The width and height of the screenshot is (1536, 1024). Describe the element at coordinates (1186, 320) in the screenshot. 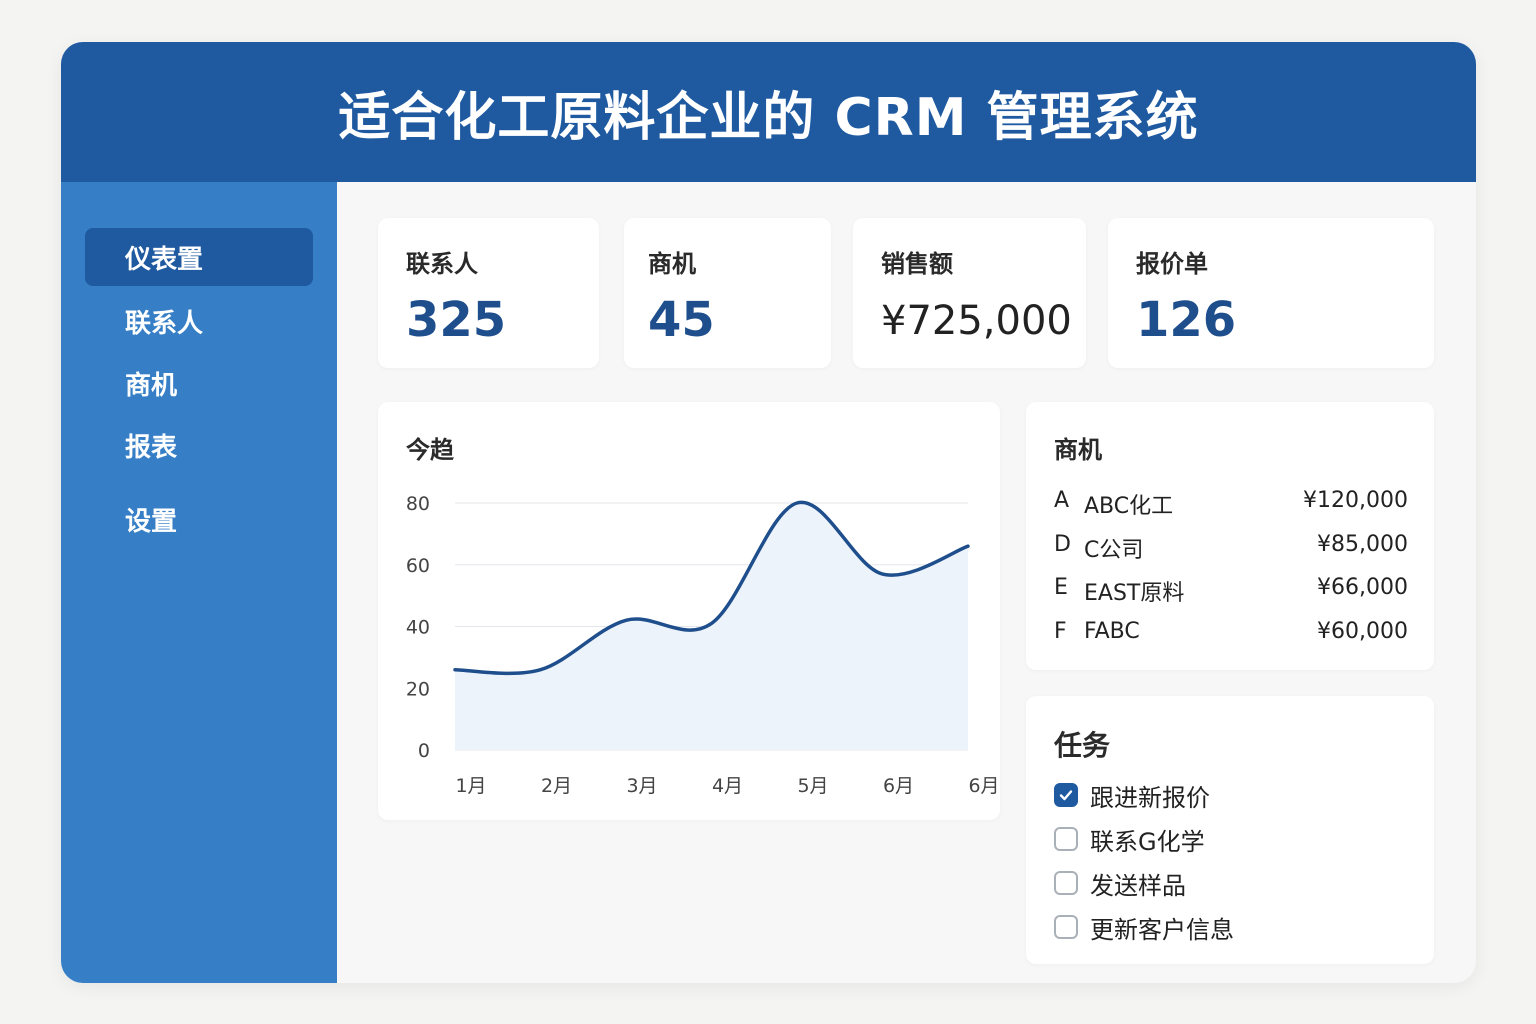

I see `kpi-value: 126` at that location.